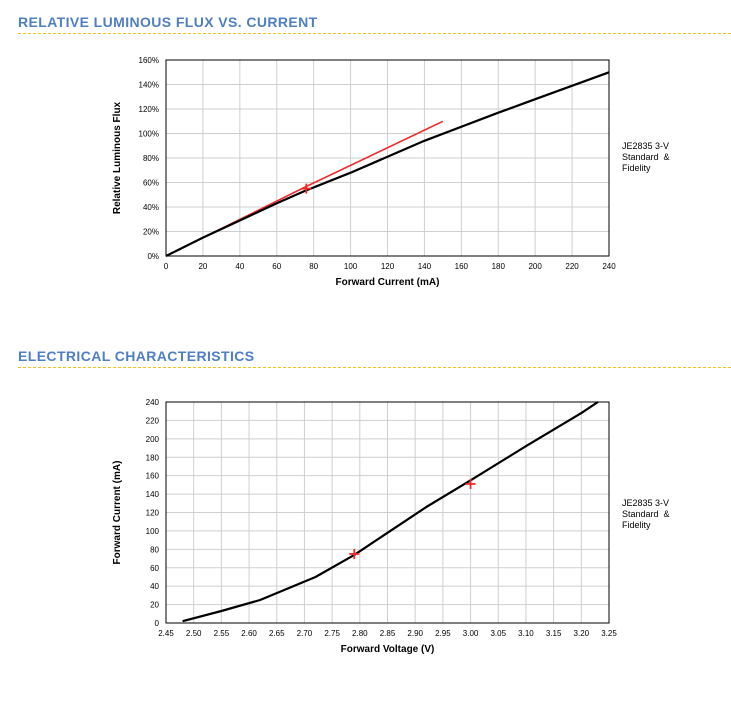 Image resolution: width=731 pixels, height=714 pixels. Describe the element at coordinates (151, 158) in the screenshot. I see `flux-y-tick-label: 80%` at that location.